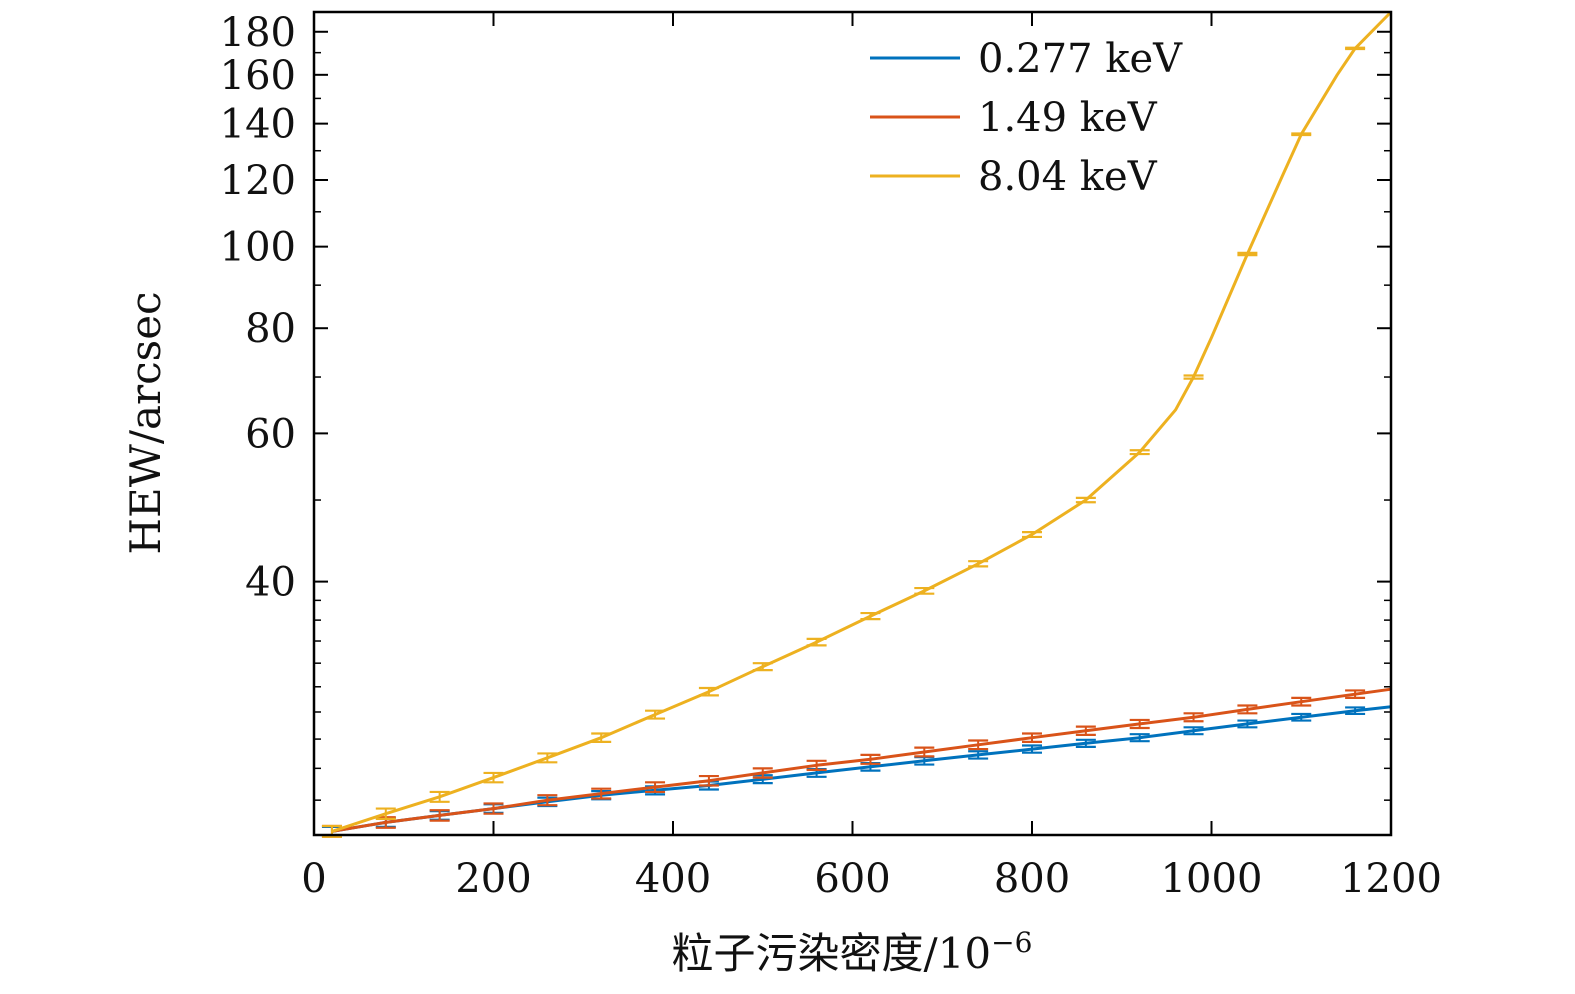 The width and height of the screenshot is (1575, 994). What do you see at coordinates (1068, 177) in the screenshot?
I see `legend-label: 8.04 keV` at bounding box center [1068, 177].